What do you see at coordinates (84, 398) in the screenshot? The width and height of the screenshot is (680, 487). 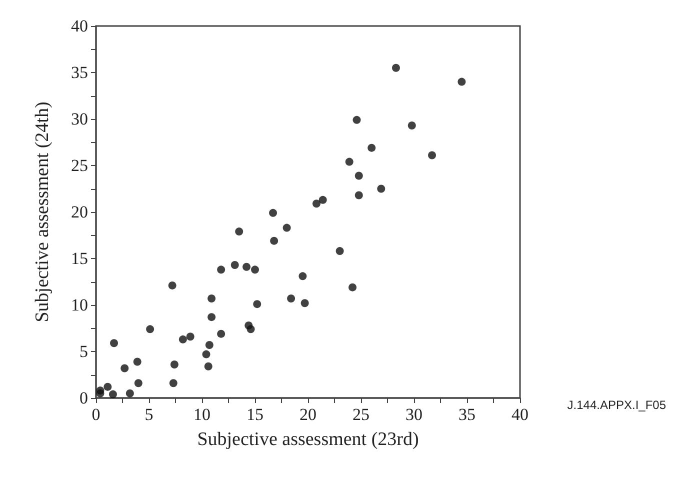 I see `y-tick-label: 0` at bounding box center [84, 398].